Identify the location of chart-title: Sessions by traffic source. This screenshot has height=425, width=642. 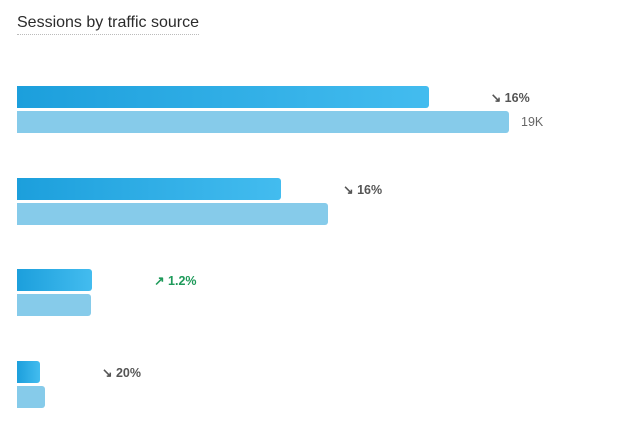
(108, 24).